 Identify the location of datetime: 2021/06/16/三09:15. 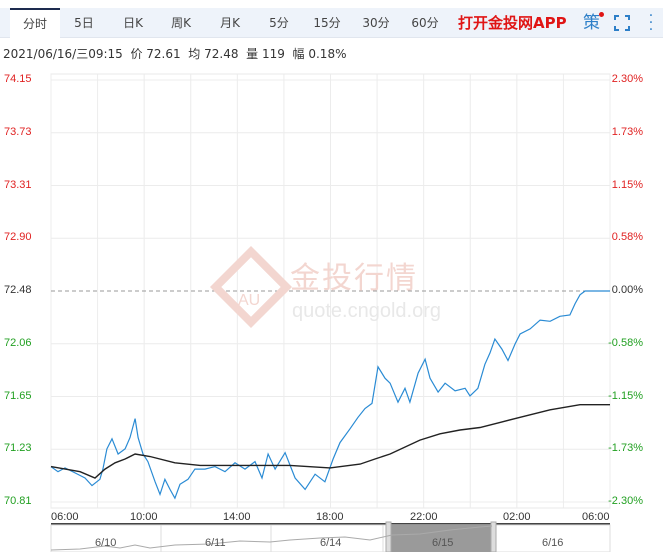
(63, 54).